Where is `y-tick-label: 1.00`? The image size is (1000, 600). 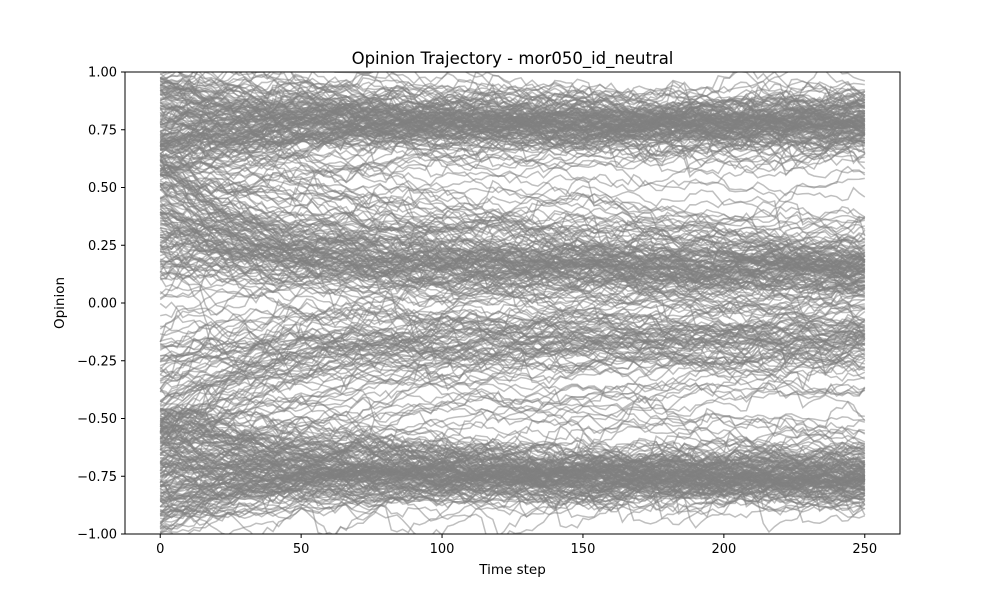
y-tick-label: 1.00 is located at coordinates (102, 73).